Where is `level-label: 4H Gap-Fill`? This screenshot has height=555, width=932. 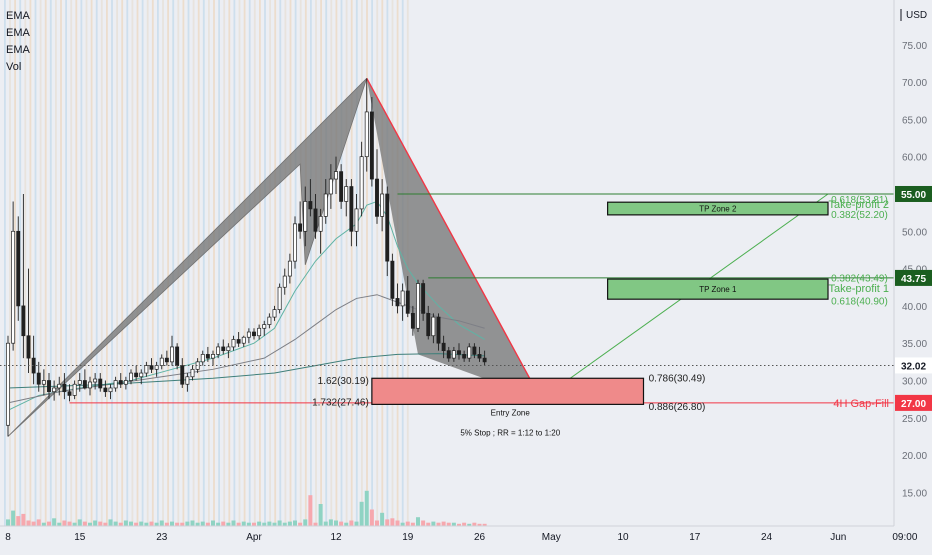
level-label: 4H Gap-Fill is located at coordinates (861, 404).